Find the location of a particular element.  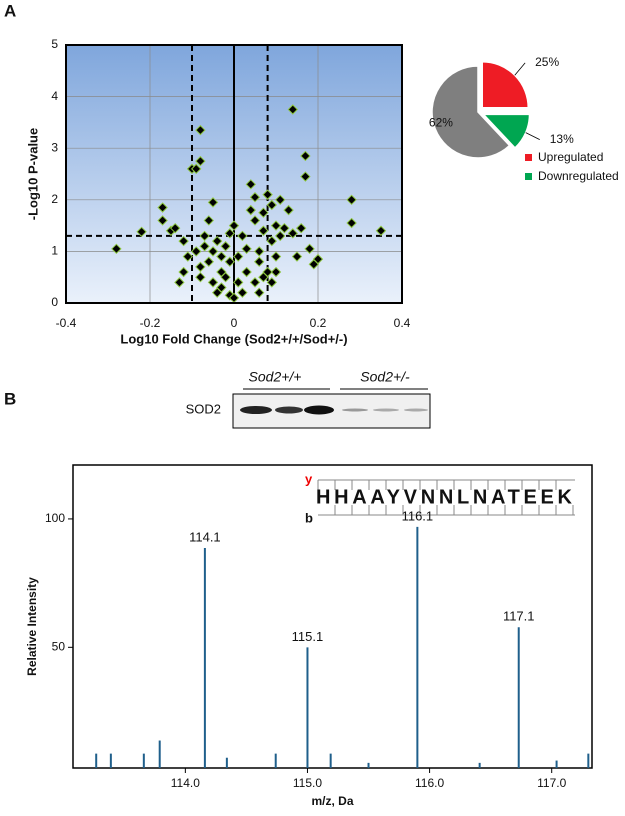

y-axis-title: -Log10 P-value is located at coordinates (32, 174).